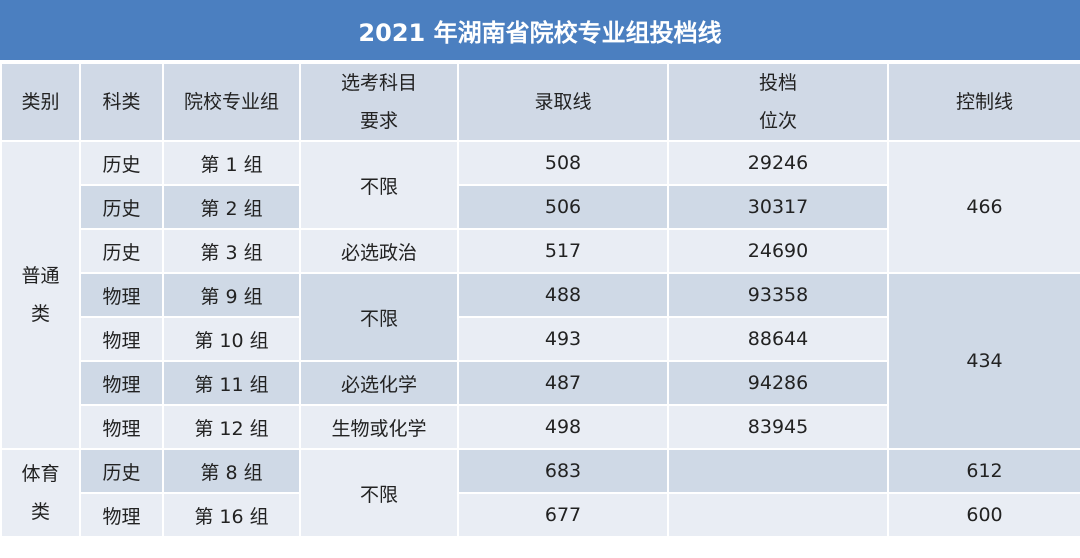  What do you see at coordinates (231, 207) in the screenshot?
I see `group-cell: 第 2 组` at bounding box center [231, 207].